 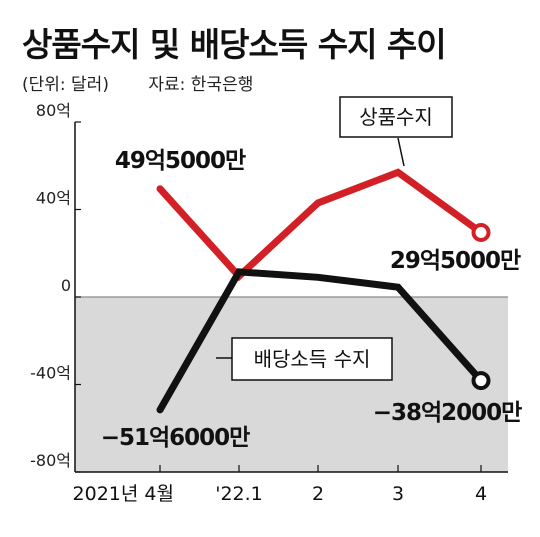 I want to click on legend-label-goods: 상품수지, so click(x=396, y=117).